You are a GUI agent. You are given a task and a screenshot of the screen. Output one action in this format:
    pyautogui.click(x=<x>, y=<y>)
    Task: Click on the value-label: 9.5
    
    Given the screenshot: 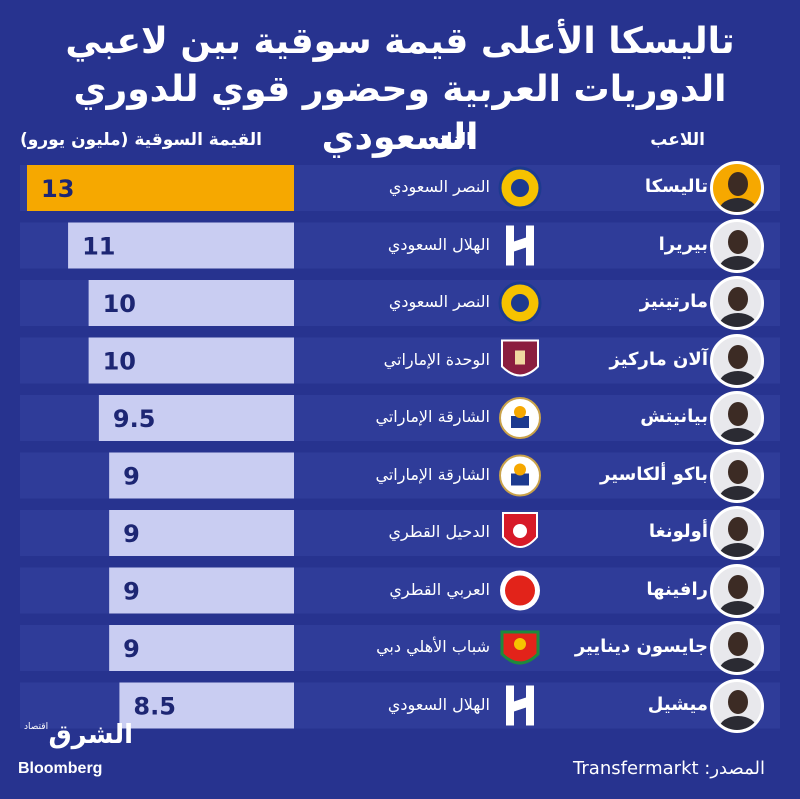 What is the action you would take?
    pyautogui.click(x=134, y=419)
    